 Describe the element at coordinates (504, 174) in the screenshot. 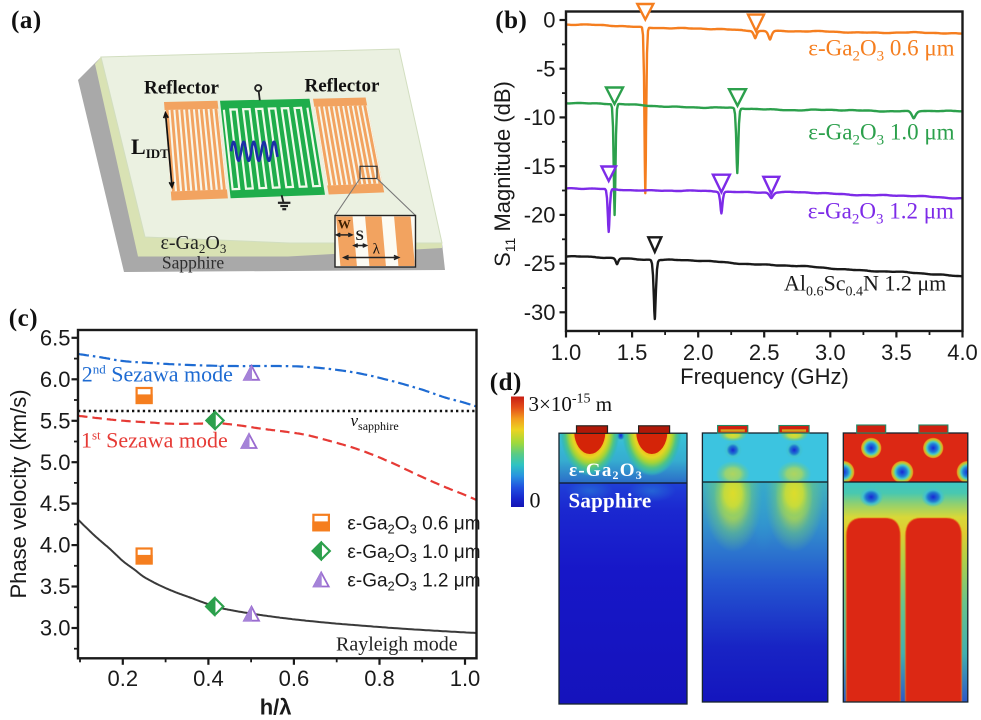

I see `svg-text: S11 Magnitude (dB)` at that location.